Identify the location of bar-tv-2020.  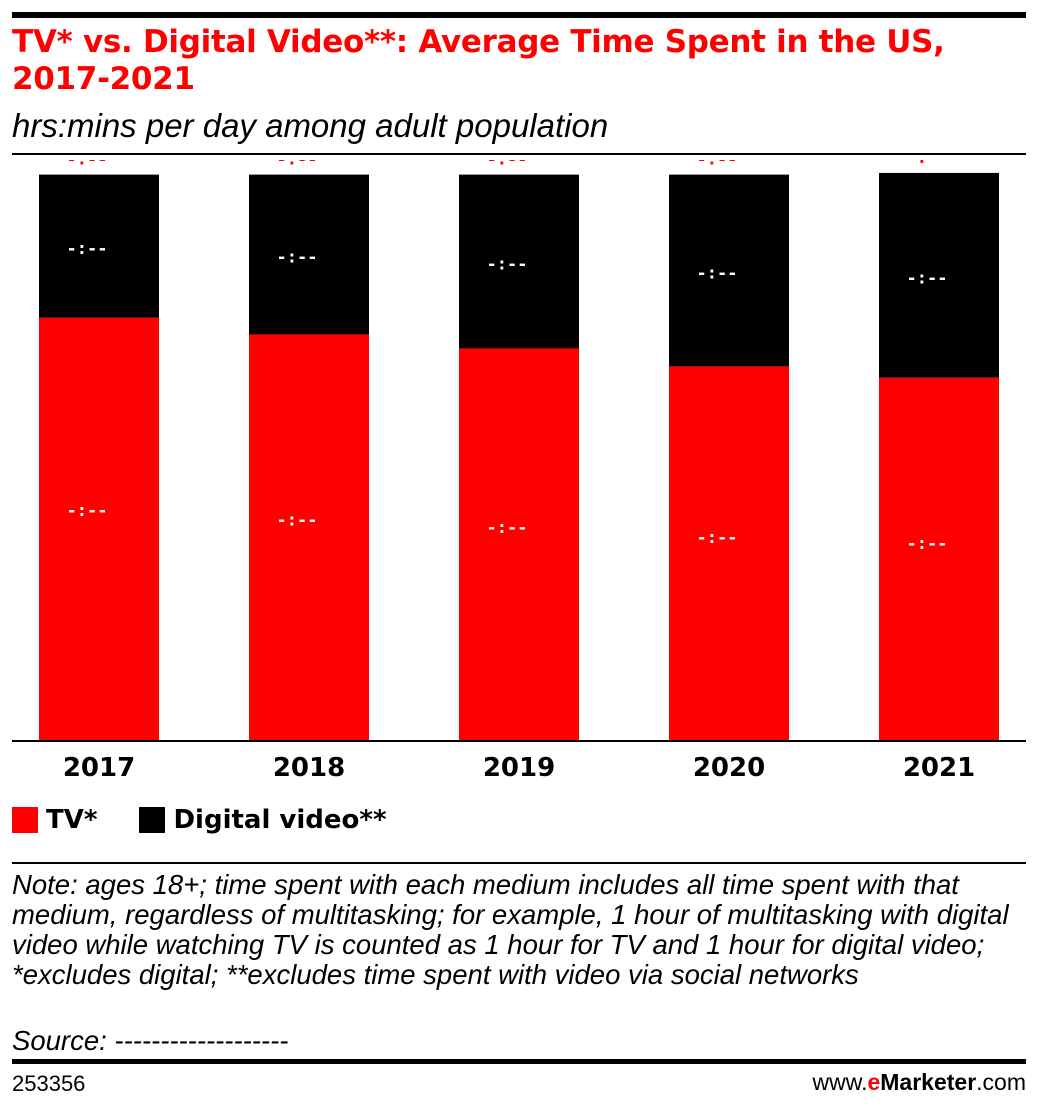
(729, 553).